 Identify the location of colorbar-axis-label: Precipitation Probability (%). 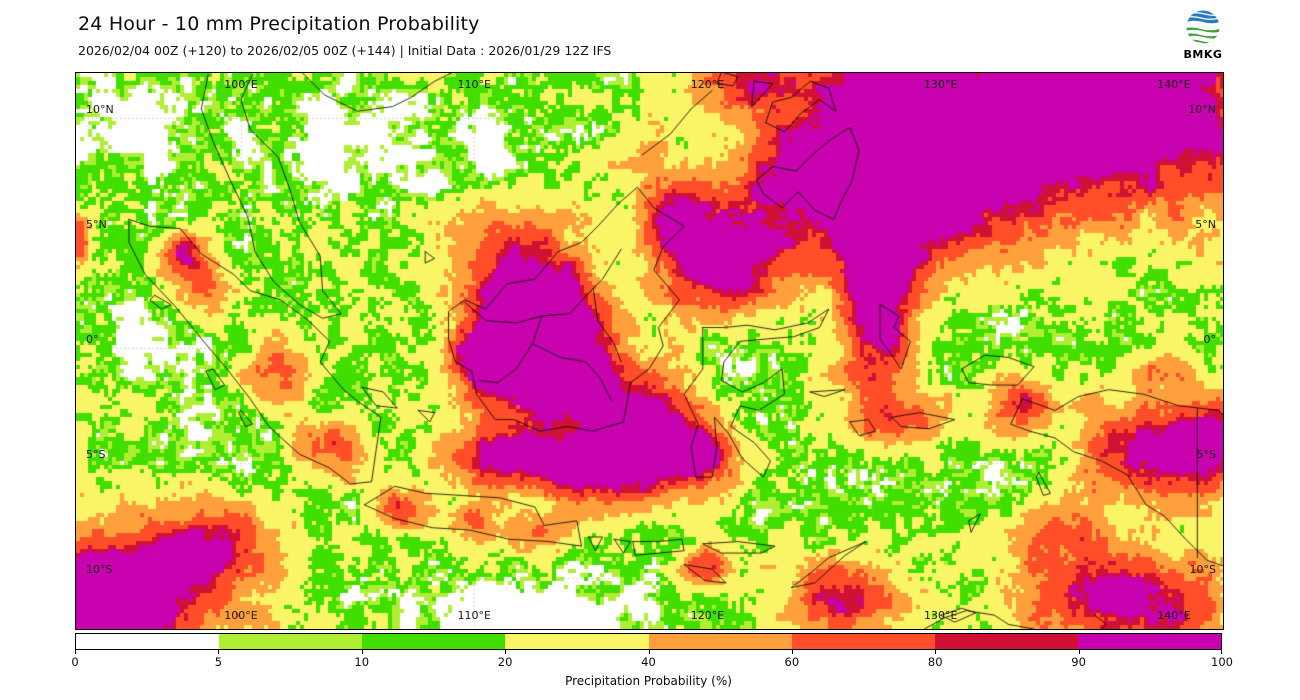
(648, 681).